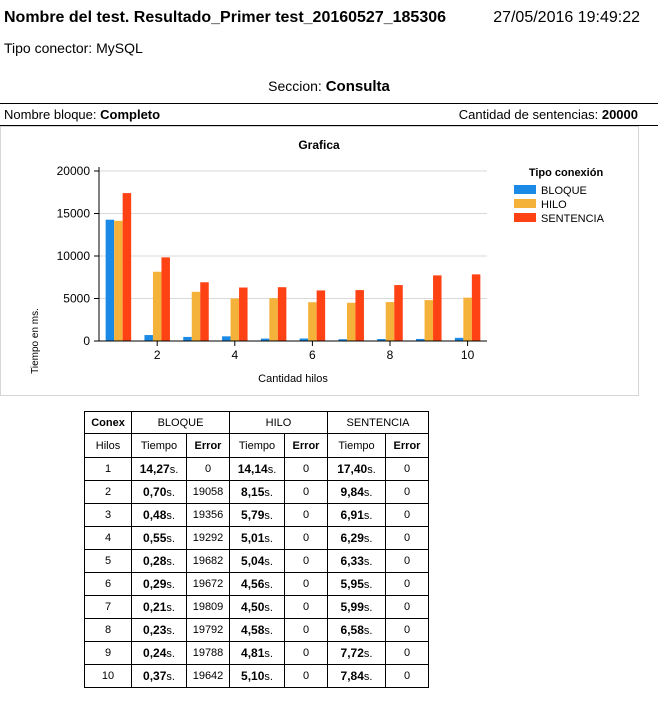 The image size is (658, 701). I want to click on cell-hilo-tiempo: 5,10s., so click(257, 676).